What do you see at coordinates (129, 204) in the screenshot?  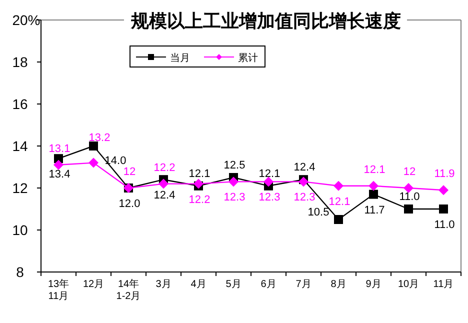 I see `data-label: 12.0` at bounding box center [129, 204].